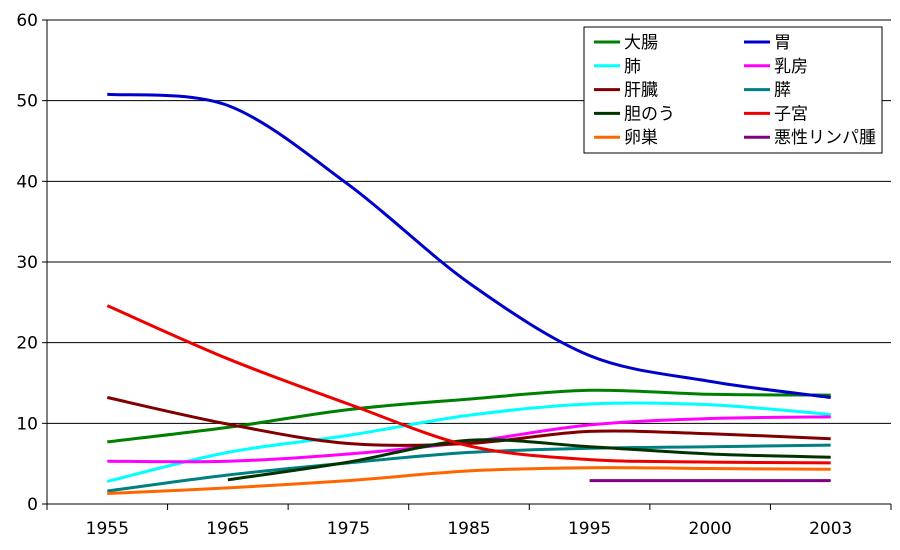  I want to click on y-tick-label-20: 20, so click(27, 344).